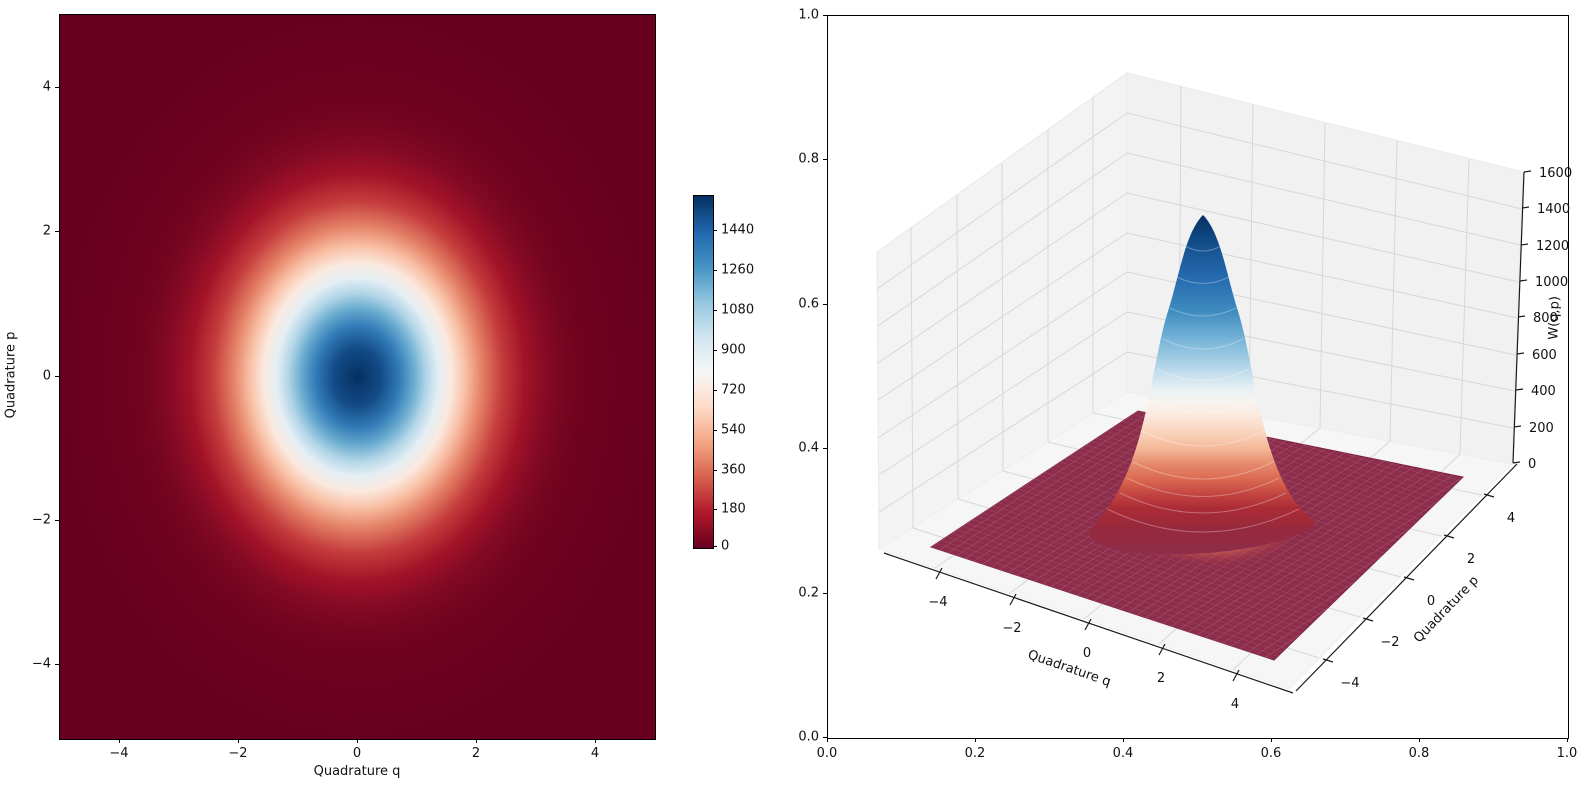 The height and width of the screenshot is (790, 1590). What do you see at coordinates (1088, 623) in the screenshot?
I see `x-axis-3d` at bounding box center [1088, 623].